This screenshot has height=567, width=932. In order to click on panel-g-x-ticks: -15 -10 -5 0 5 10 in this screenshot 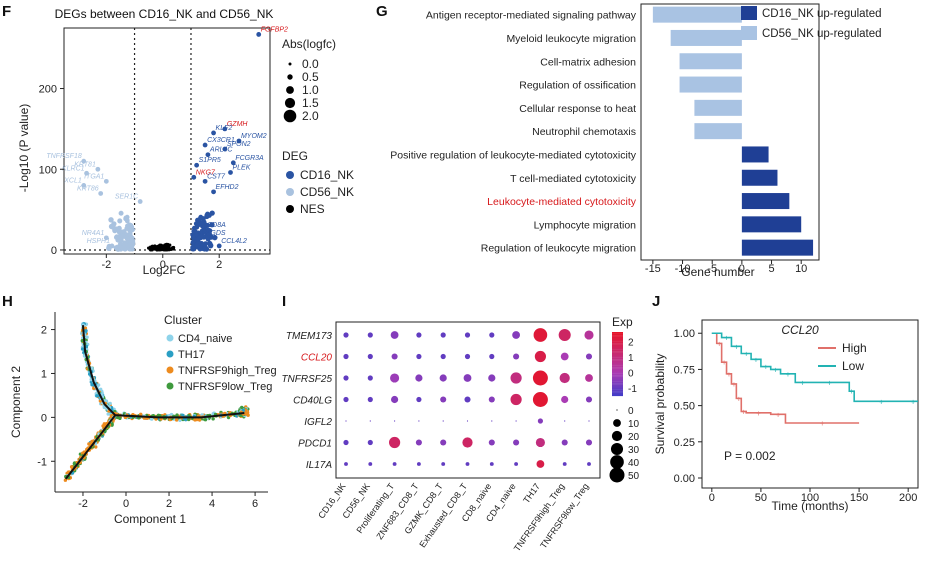, I will do `click(726, 267)`.